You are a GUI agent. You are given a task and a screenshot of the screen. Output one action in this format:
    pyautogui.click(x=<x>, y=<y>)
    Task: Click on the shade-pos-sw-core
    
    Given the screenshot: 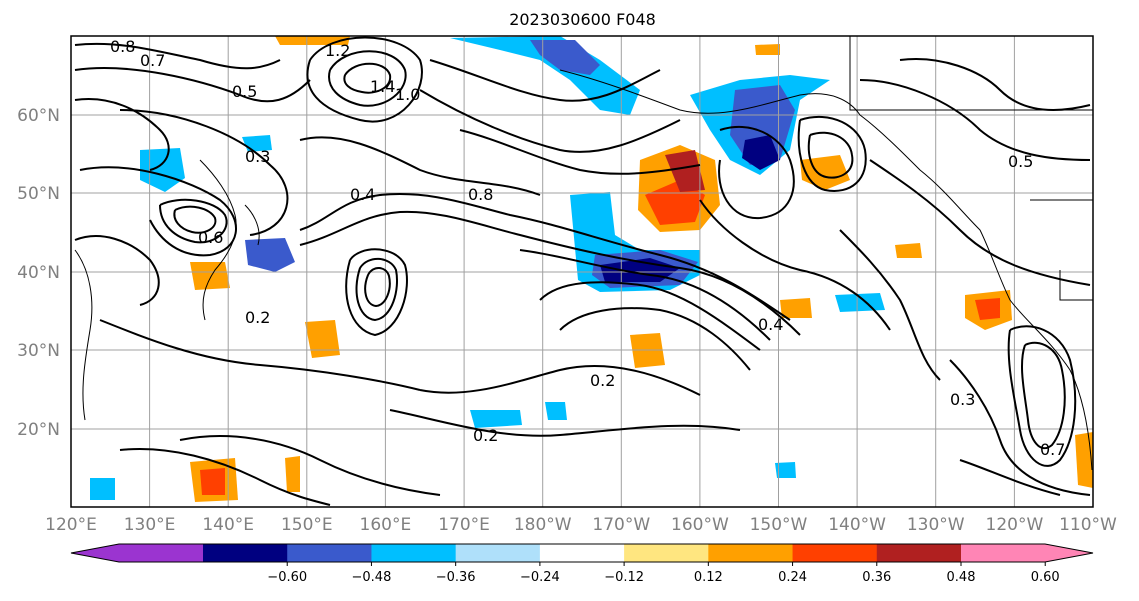 What is the action you would take?
    pyautogui.click(x=212, y=481)
    